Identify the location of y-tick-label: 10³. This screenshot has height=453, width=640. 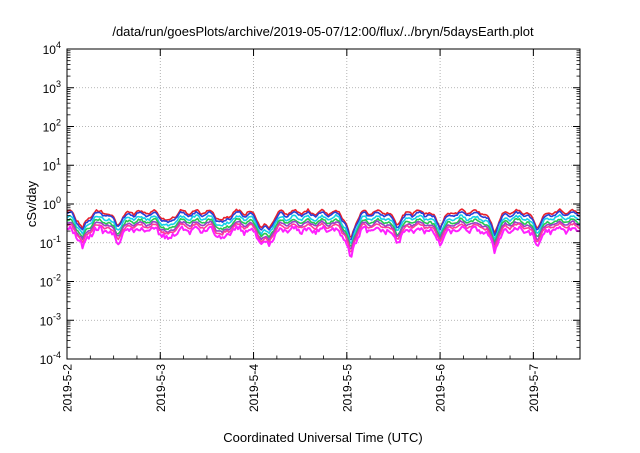
(52, 87).